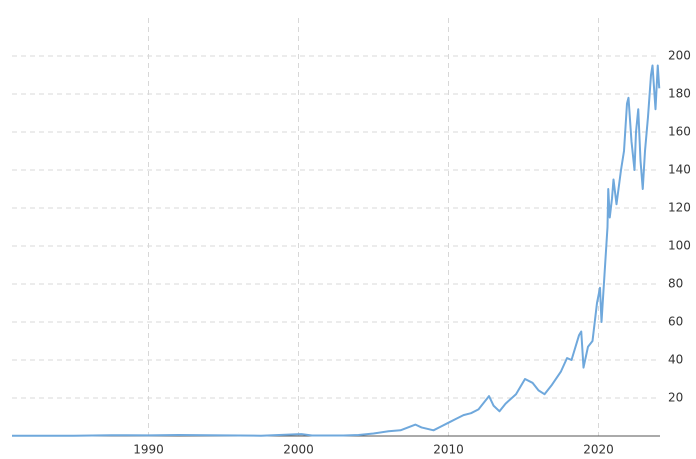 This screenshot has height=459, width=696. I want to click on x-tick-label: 2000, so click(298, 450).